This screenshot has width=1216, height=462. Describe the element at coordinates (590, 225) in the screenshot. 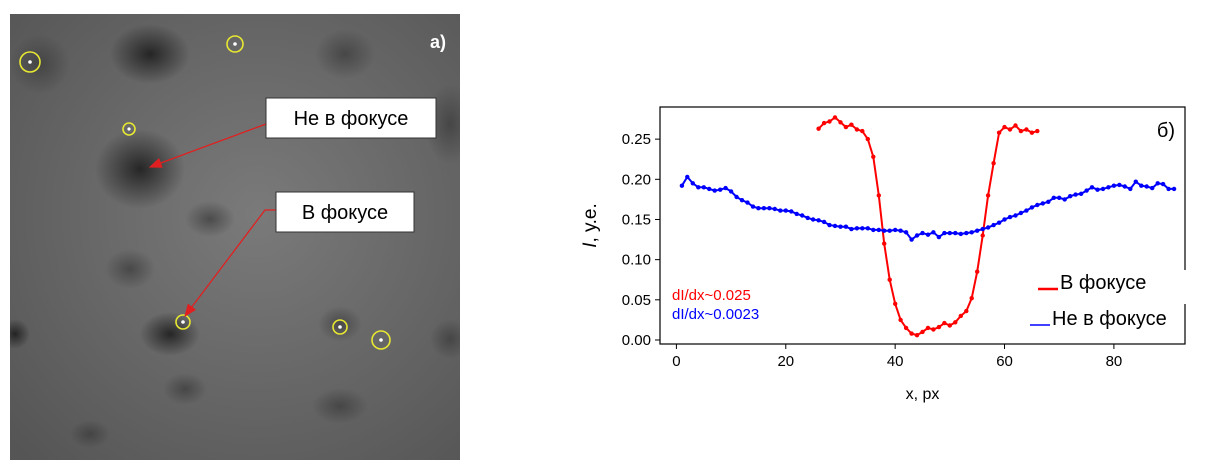

I see `y-axis-label: I, у.е.` at that location.